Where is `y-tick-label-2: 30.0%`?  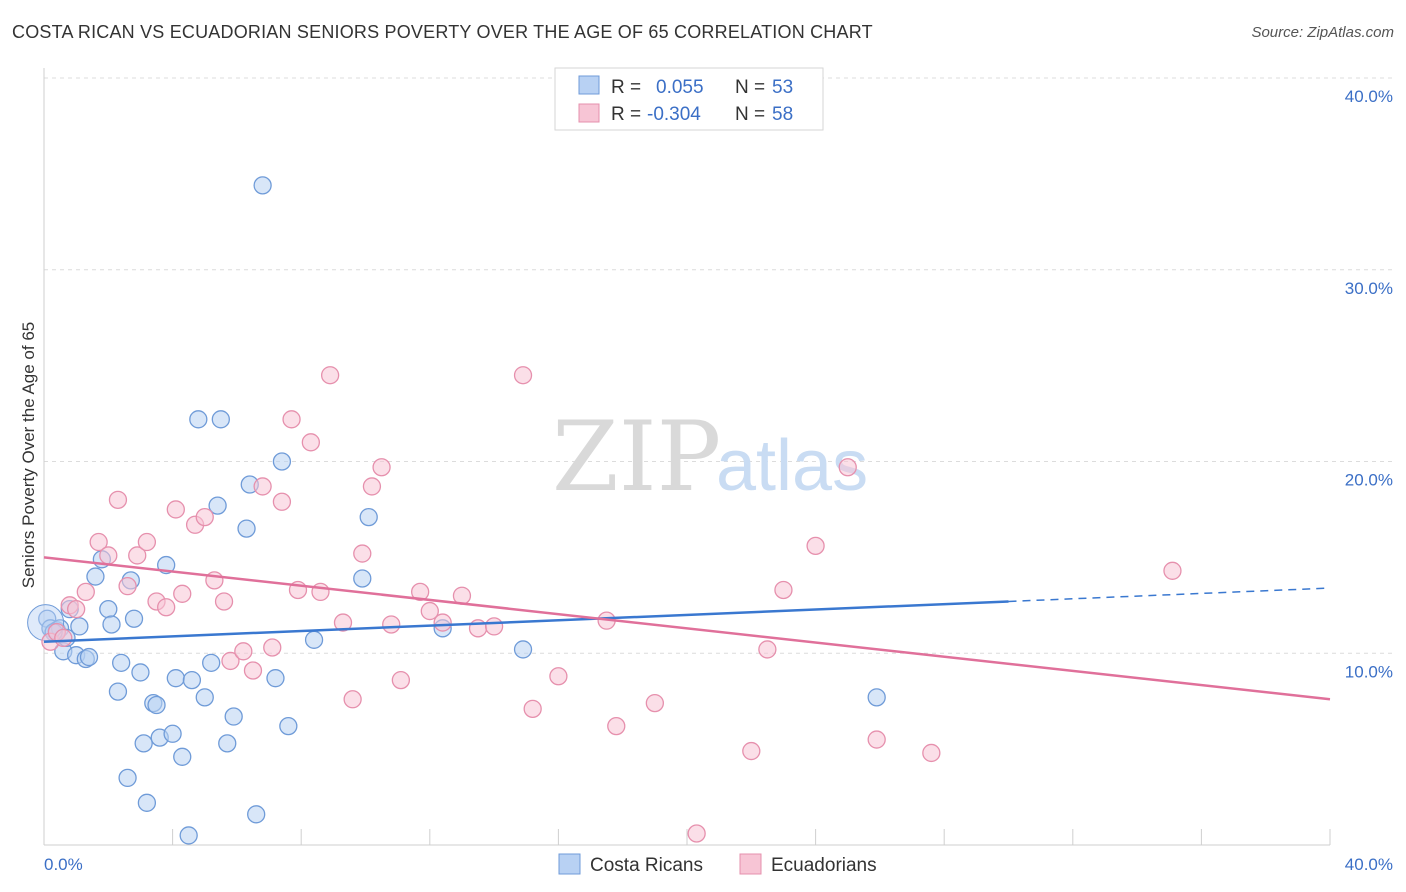
y-tick-label-2: 30.0% is located at coordinates (1369, 288).